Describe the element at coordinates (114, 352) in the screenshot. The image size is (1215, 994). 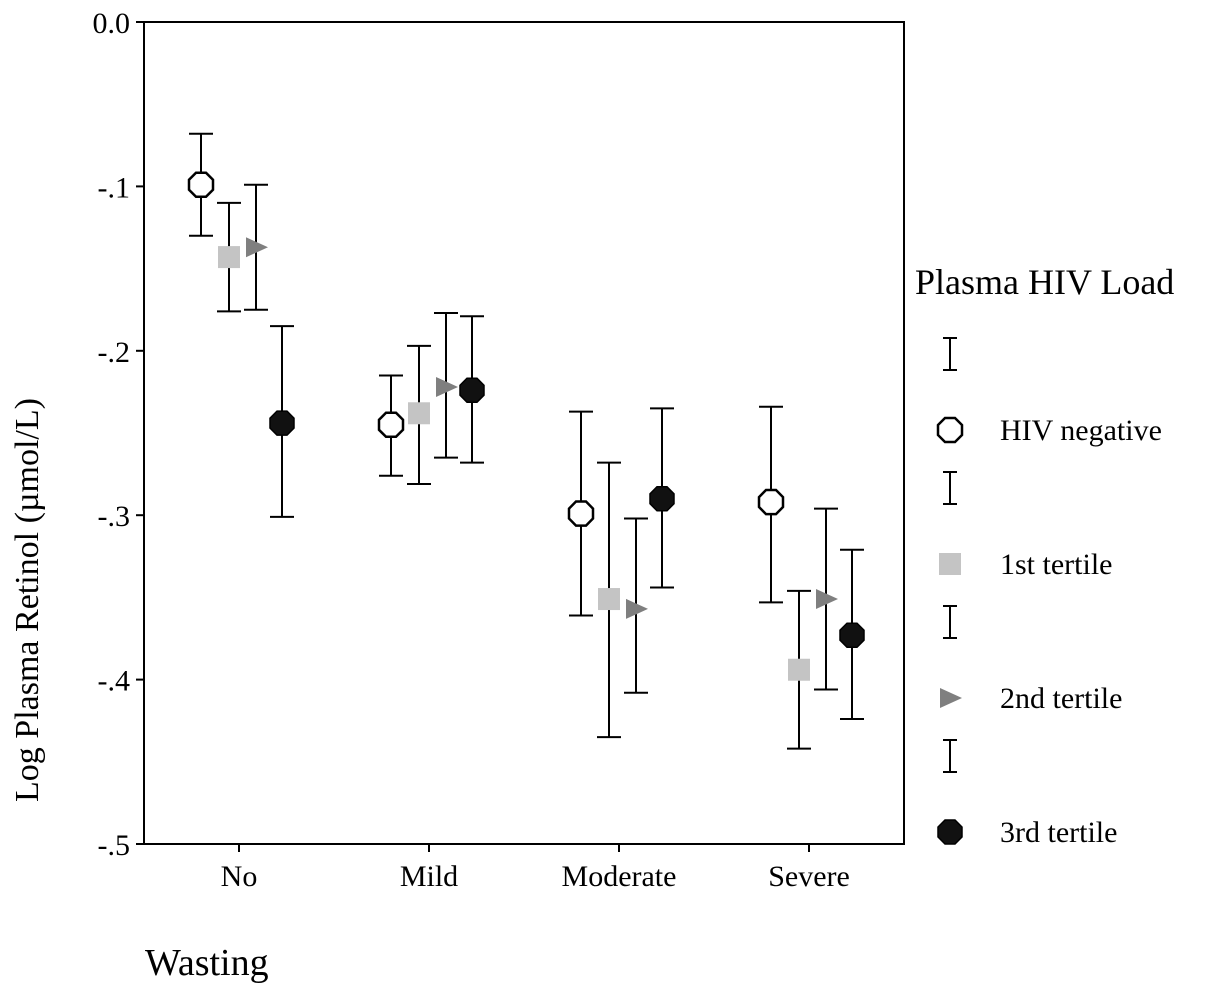
I see `y-tick-label: -.2` at that location.